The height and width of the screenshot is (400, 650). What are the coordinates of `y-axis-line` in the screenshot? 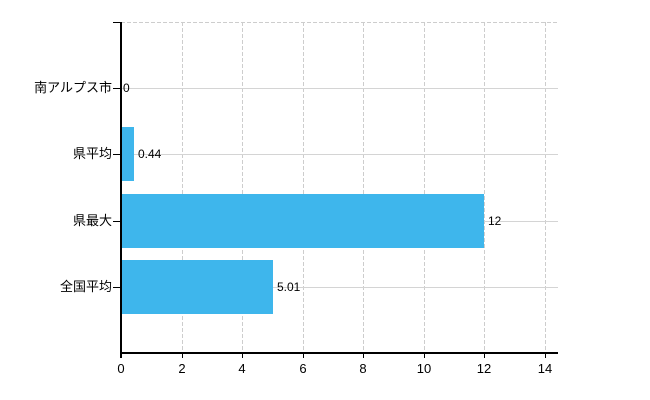 It's located at (121, 187).